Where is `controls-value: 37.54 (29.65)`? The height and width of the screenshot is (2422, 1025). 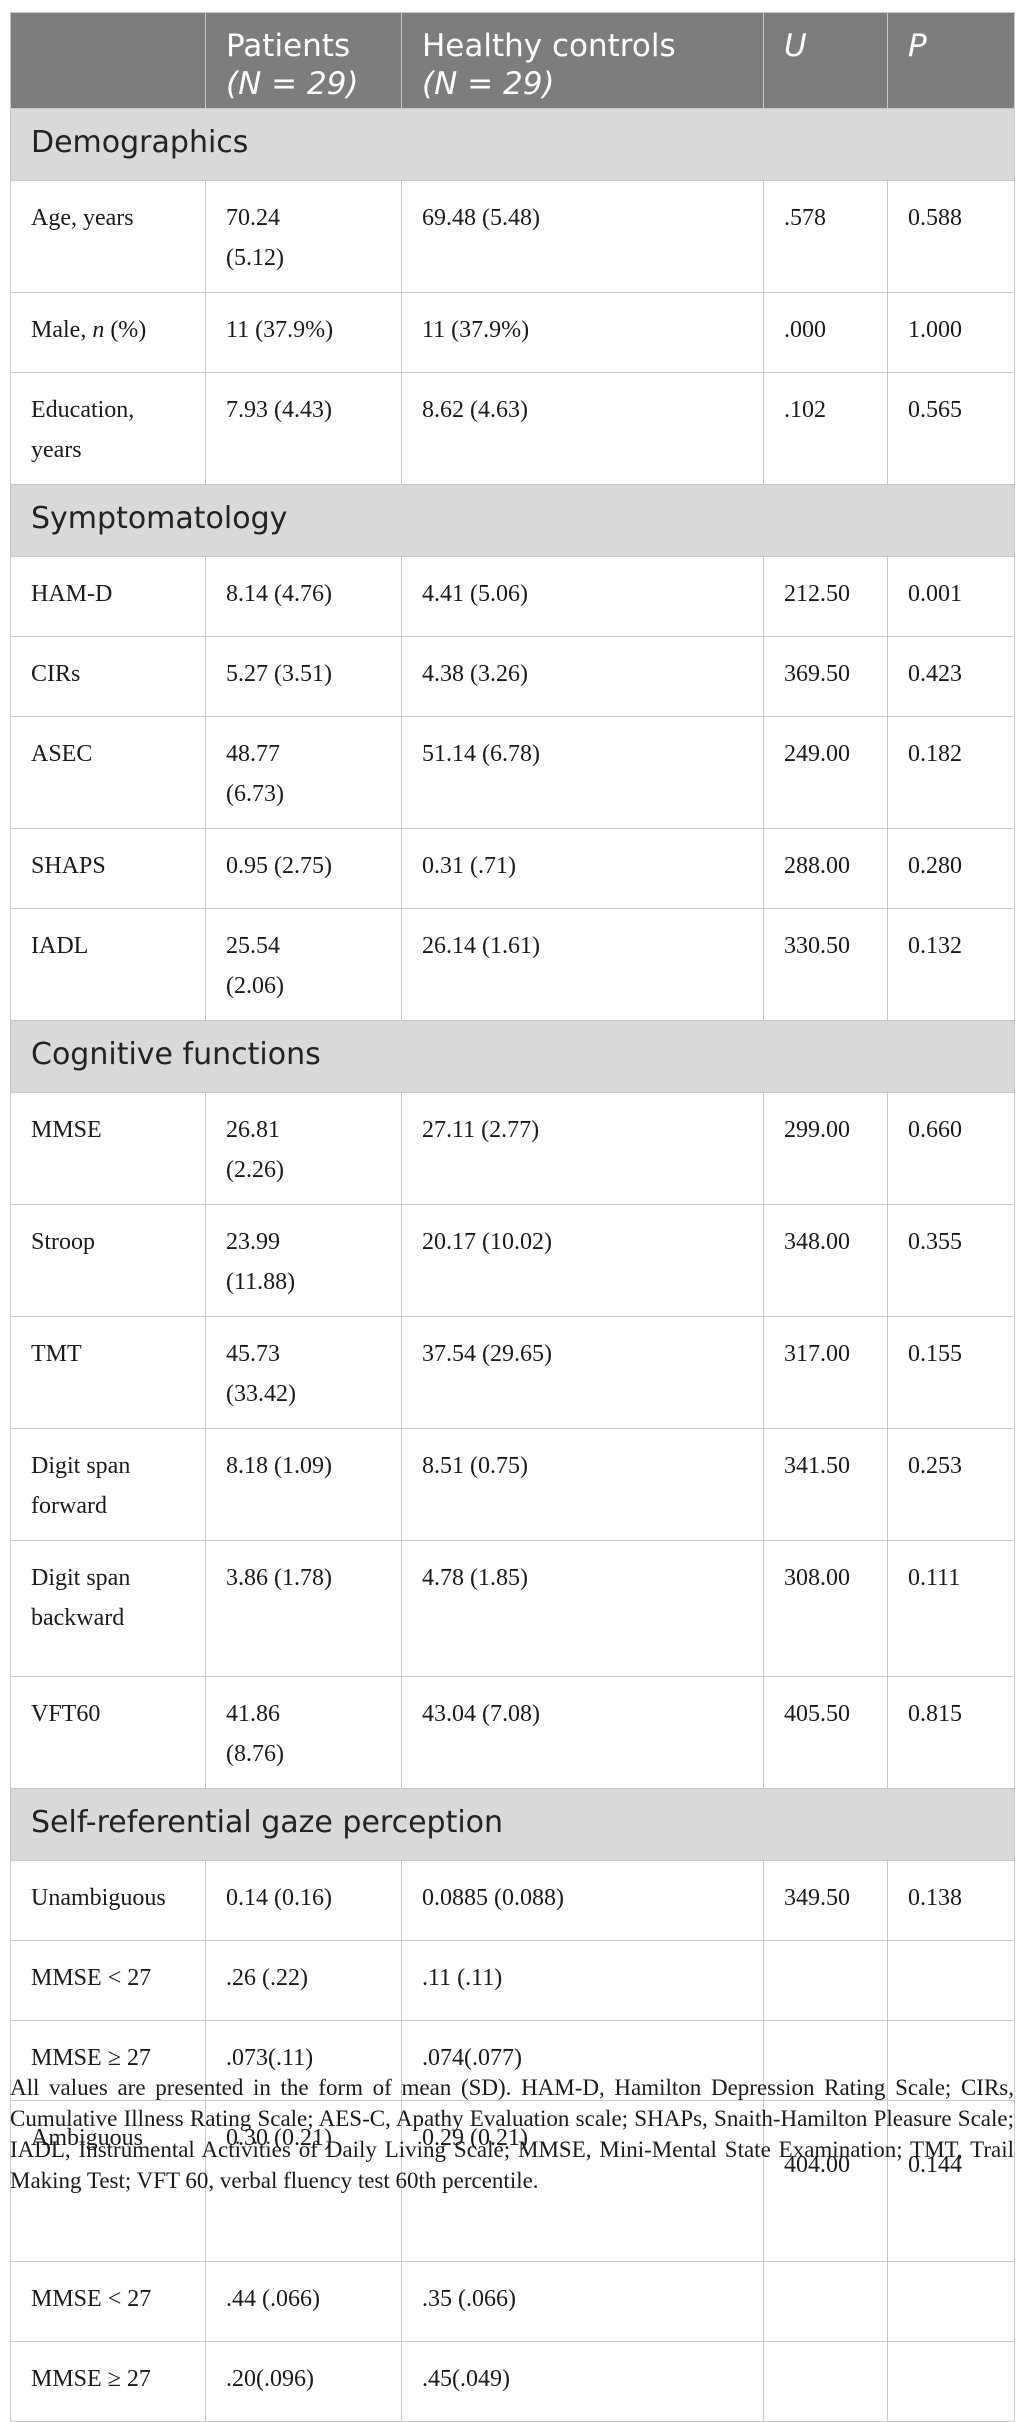 controls-value: 37.54 (29.65) is located at coordinates (582, 1372).